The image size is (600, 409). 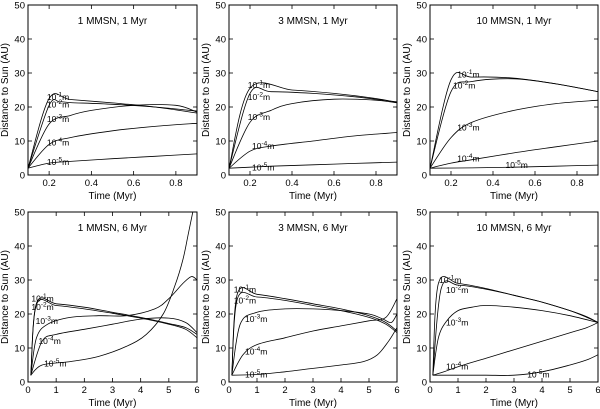 What do you see at coordinates (424, 383) in the screenshot?
I see `y-tick-label: 0` at bounding box center [424, 383].